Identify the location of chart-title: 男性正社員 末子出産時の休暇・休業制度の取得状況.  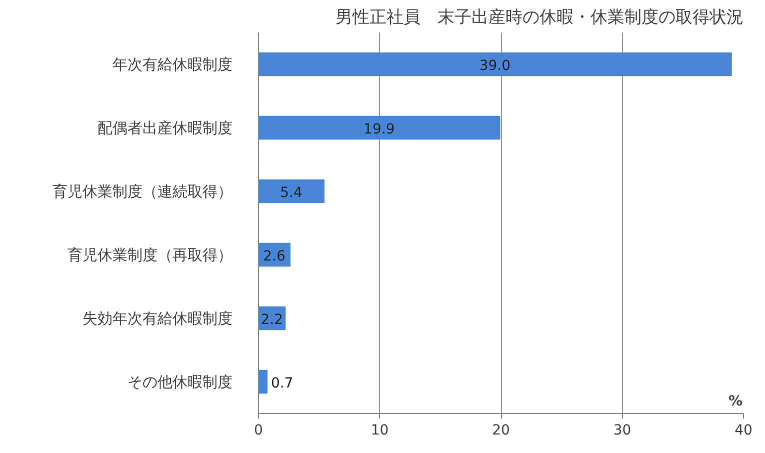
(540, 18).